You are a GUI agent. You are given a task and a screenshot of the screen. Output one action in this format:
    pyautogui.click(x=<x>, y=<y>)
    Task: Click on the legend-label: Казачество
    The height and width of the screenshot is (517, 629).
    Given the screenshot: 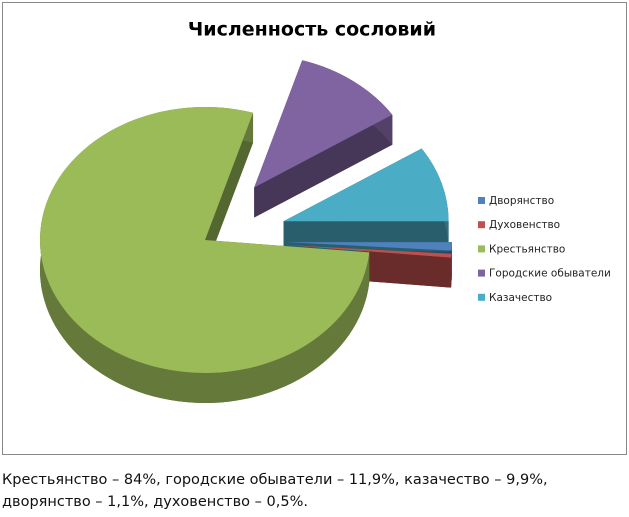 What is the action you would take?
    pyautogui.click(x=520, y=298)
    